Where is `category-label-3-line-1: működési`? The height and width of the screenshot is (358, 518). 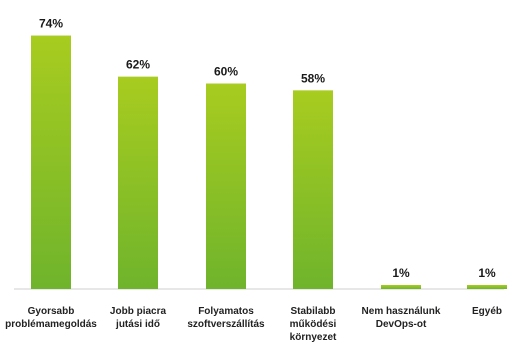
category-label-3-line-1: működési is located at coordinates (313, 324).